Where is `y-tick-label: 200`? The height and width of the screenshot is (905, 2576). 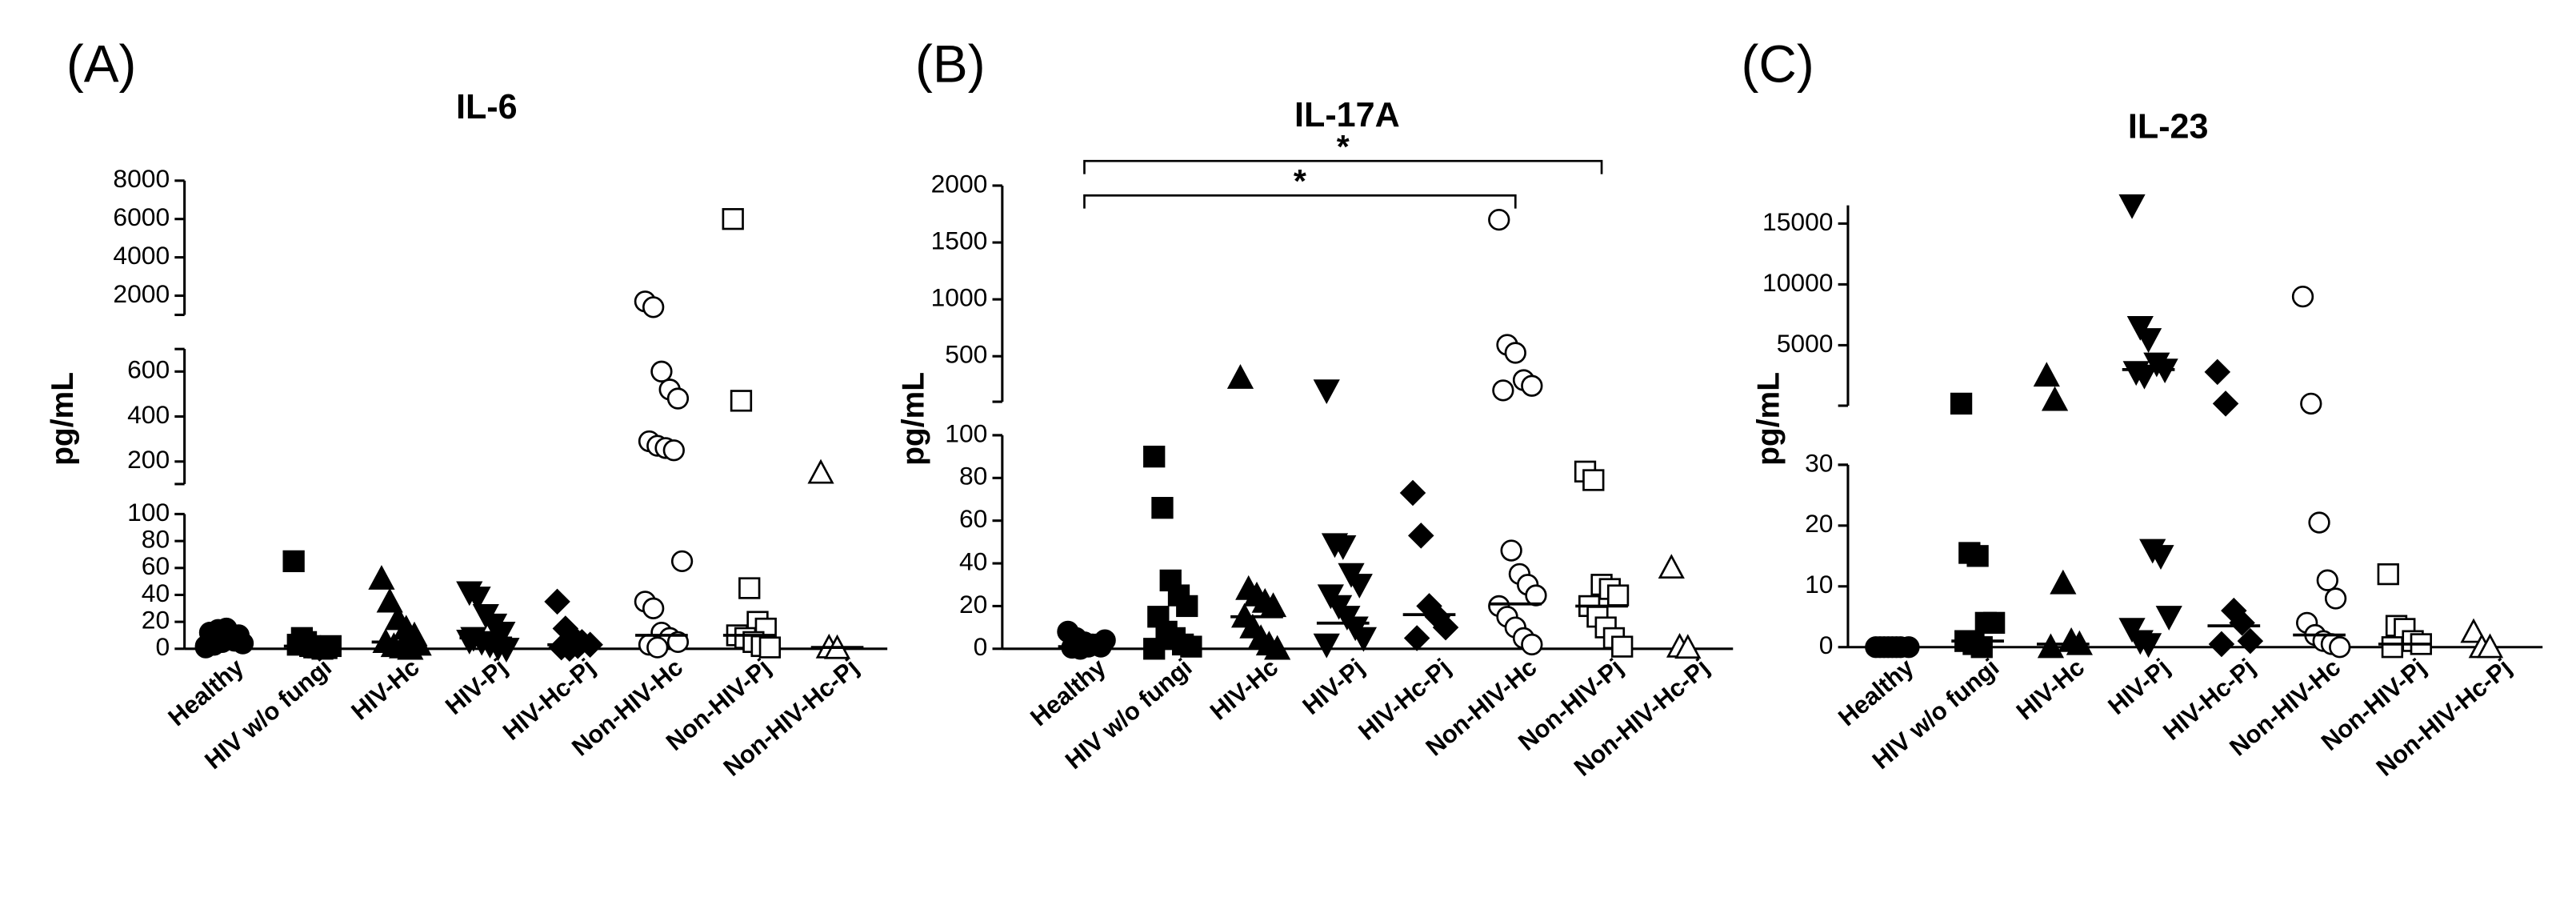 y-tick-label: 200 is located at coordinates (148, 460).